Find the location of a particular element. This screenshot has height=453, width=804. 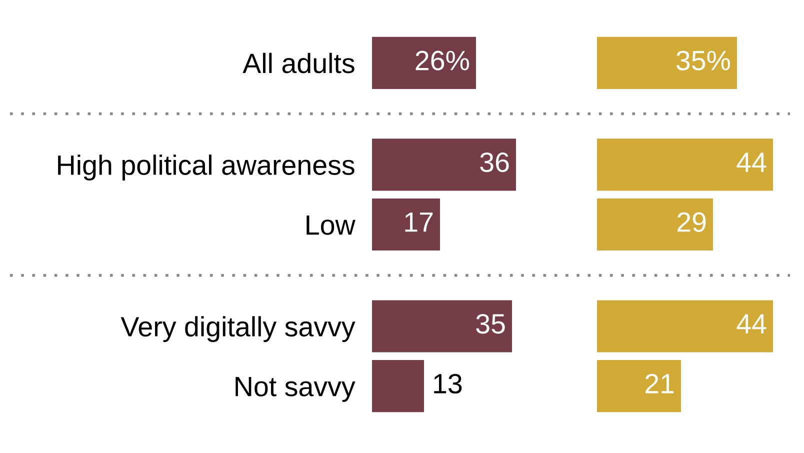

y-tick-label: Low is located at coordinates (331, 225).